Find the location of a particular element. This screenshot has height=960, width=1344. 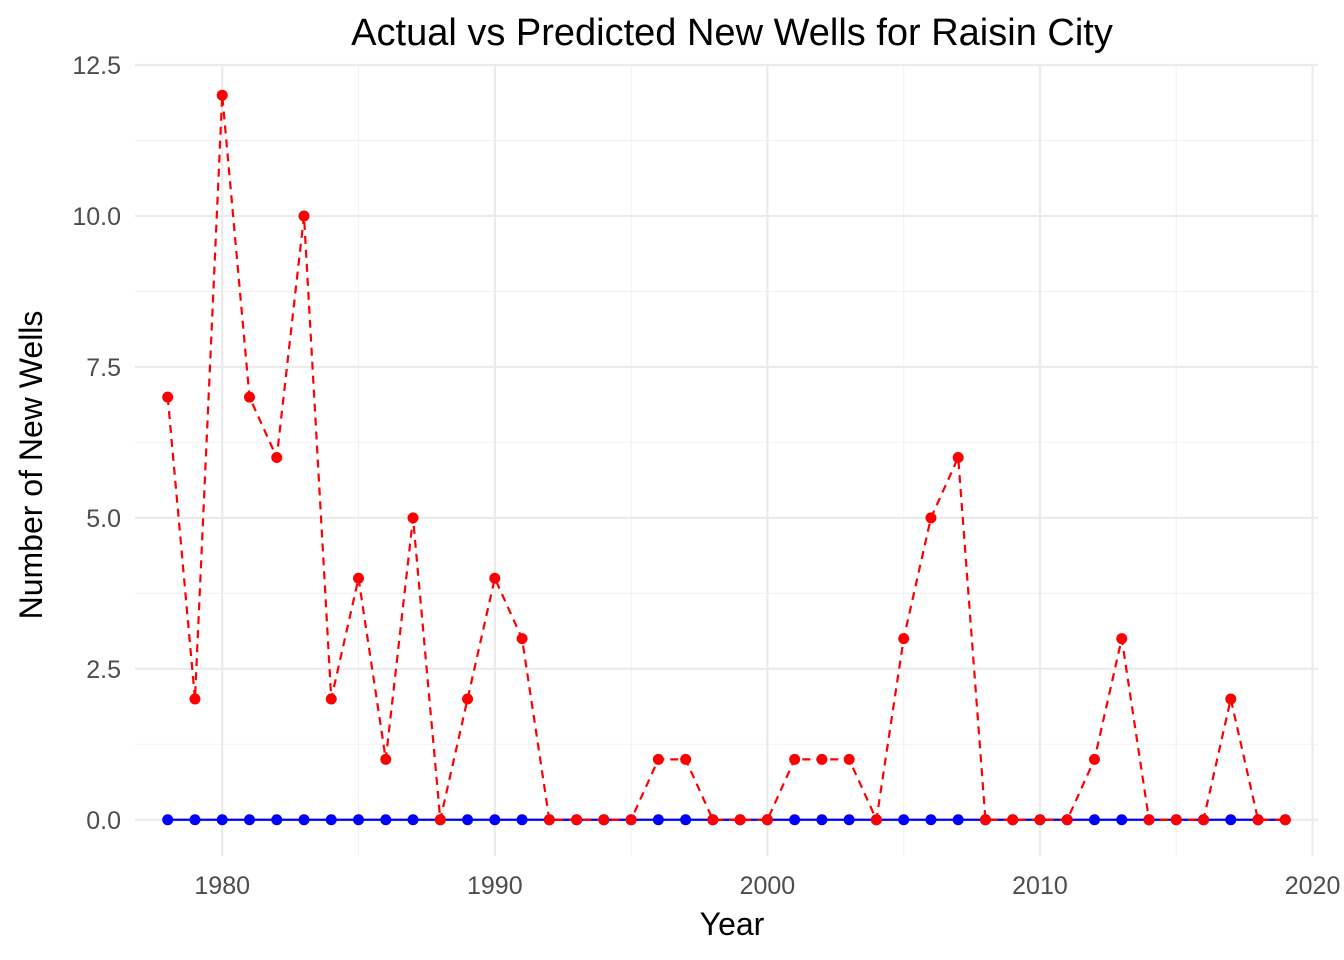

y-tick-label: 7.5 is located at coordinates (103, 368).